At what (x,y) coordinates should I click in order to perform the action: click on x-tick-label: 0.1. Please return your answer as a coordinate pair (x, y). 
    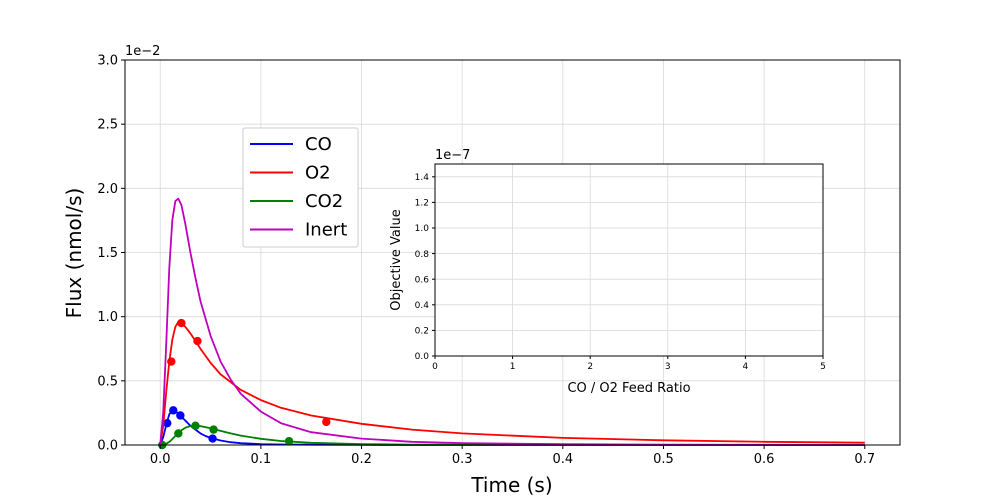
    Looking at the image, I should click on (261, 459).